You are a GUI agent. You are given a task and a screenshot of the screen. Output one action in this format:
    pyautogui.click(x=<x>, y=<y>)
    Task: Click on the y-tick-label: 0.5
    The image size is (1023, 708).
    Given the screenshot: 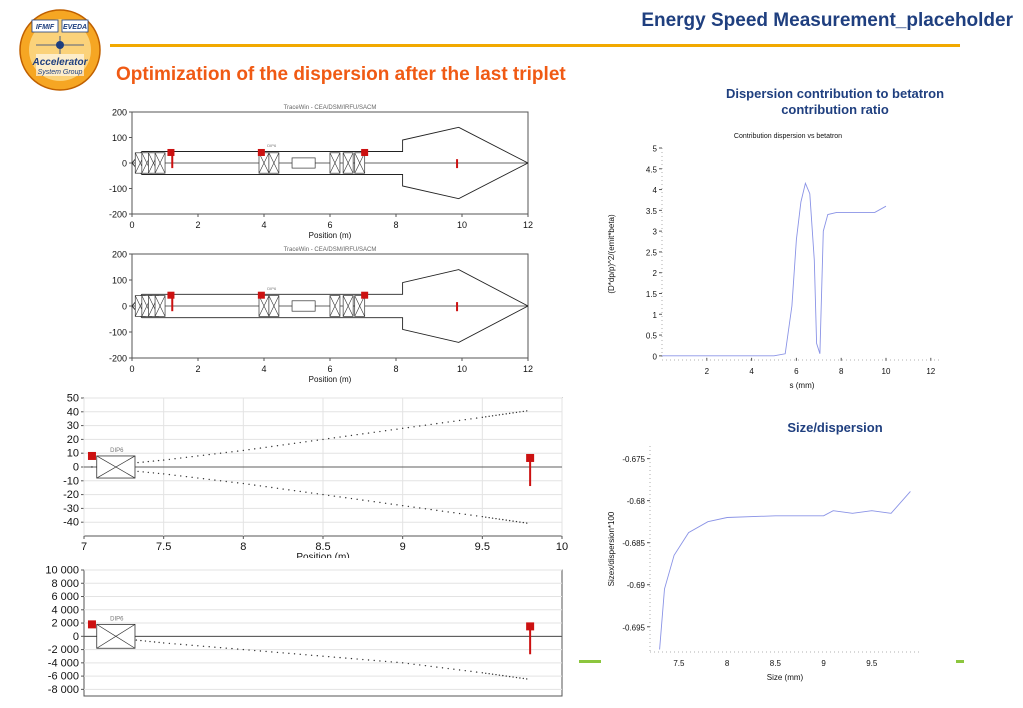 What is the action you would take?
    pyautogui.click(x=652, y=336)
    